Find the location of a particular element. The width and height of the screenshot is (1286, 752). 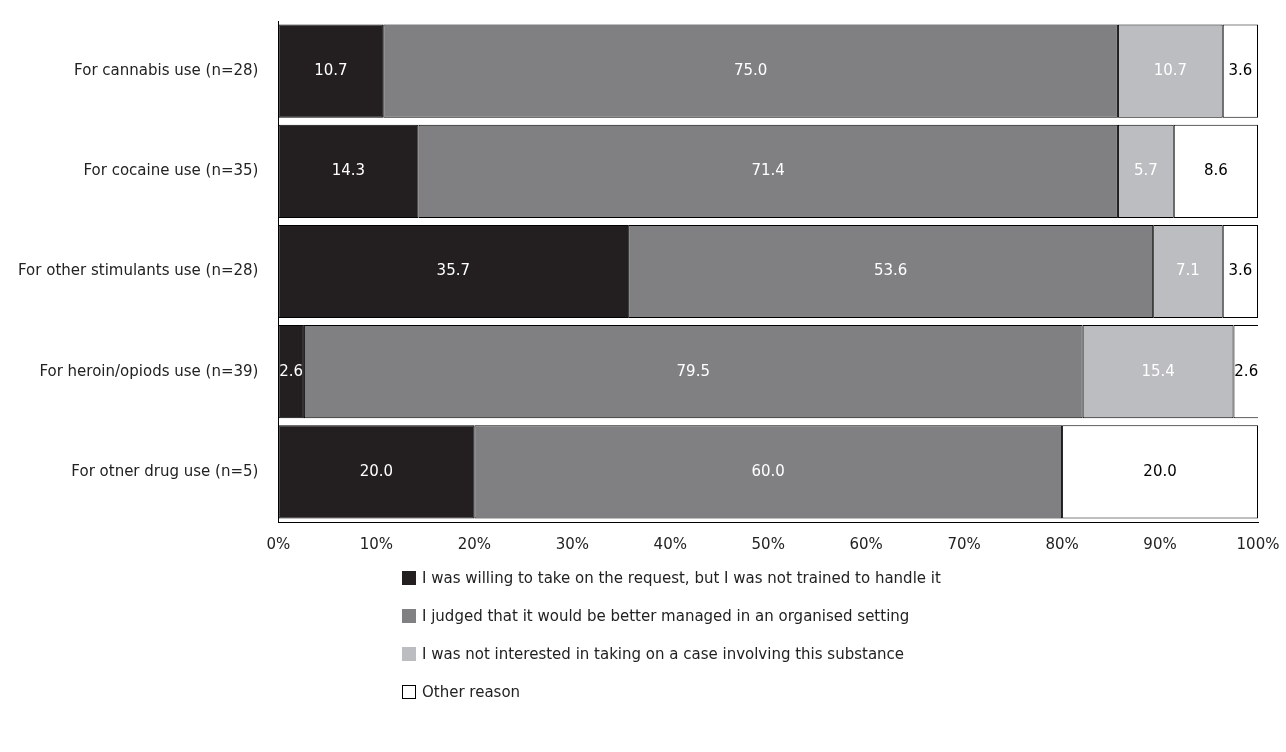

data-label: 71.4 is located at coordinates (768, 170).